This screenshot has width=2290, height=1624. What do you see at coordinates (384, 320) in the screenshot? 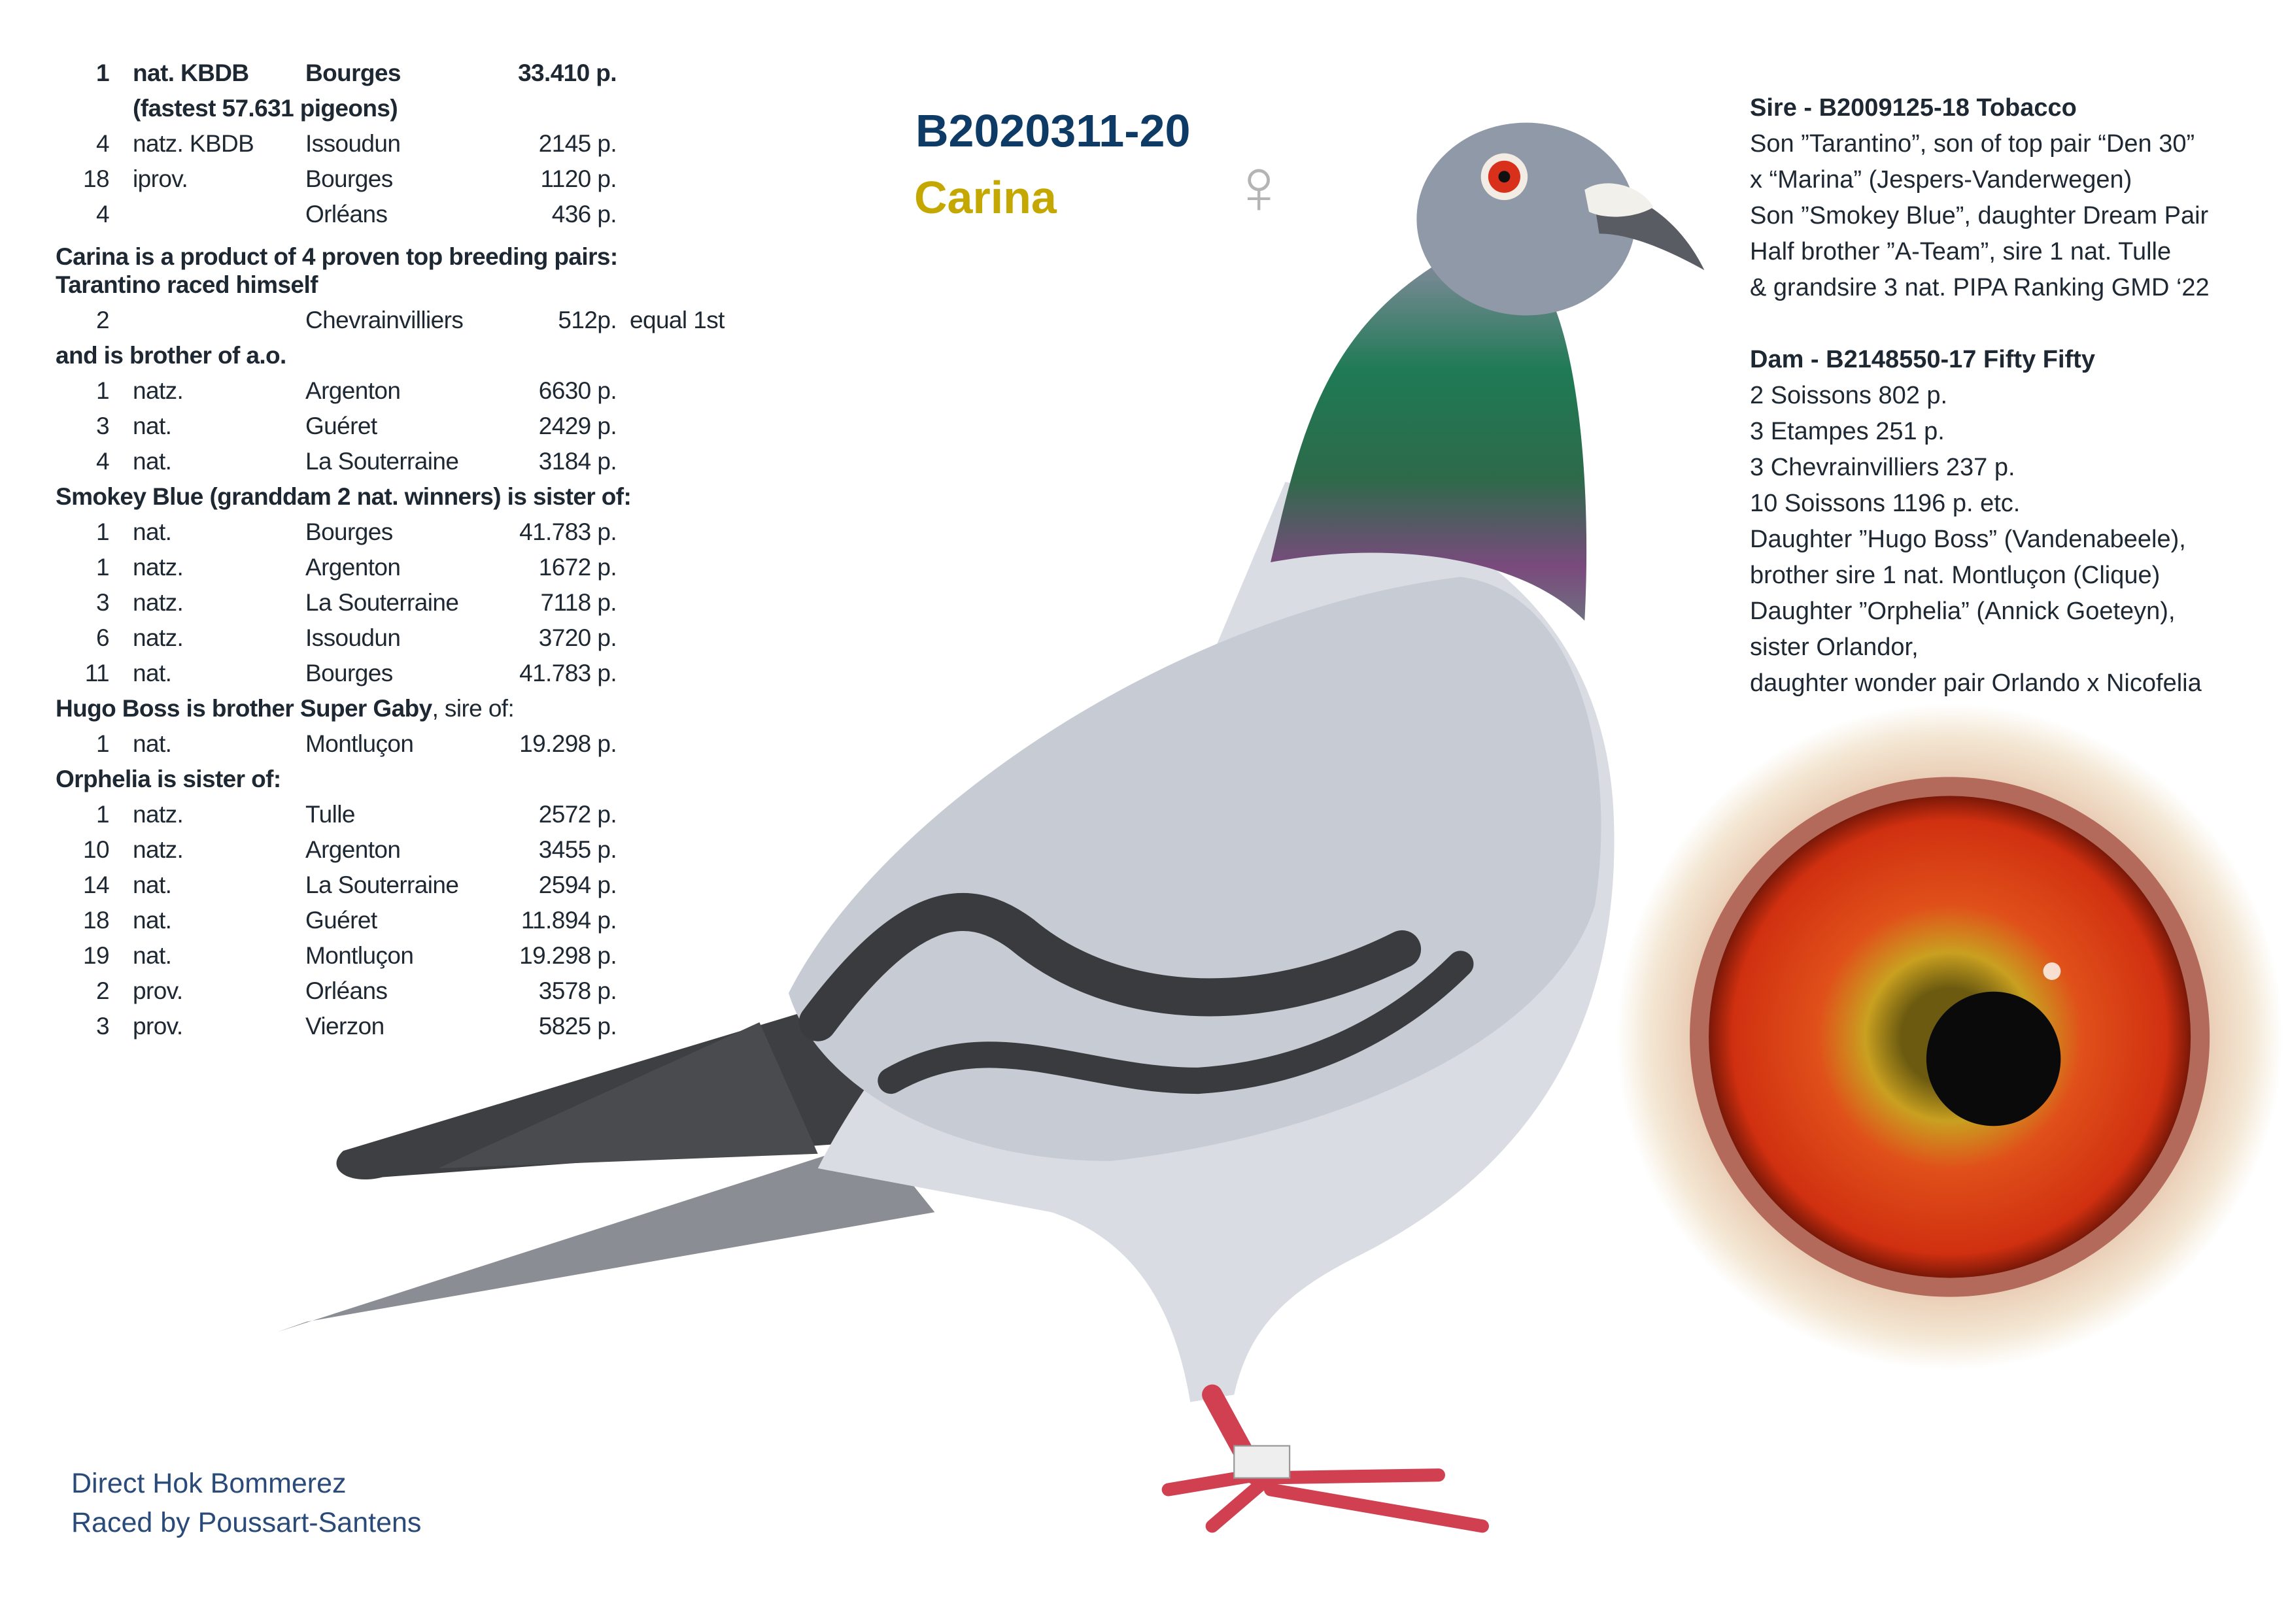
I see `result-race: Chevrainvilliers` at bounding box center [384, 320].